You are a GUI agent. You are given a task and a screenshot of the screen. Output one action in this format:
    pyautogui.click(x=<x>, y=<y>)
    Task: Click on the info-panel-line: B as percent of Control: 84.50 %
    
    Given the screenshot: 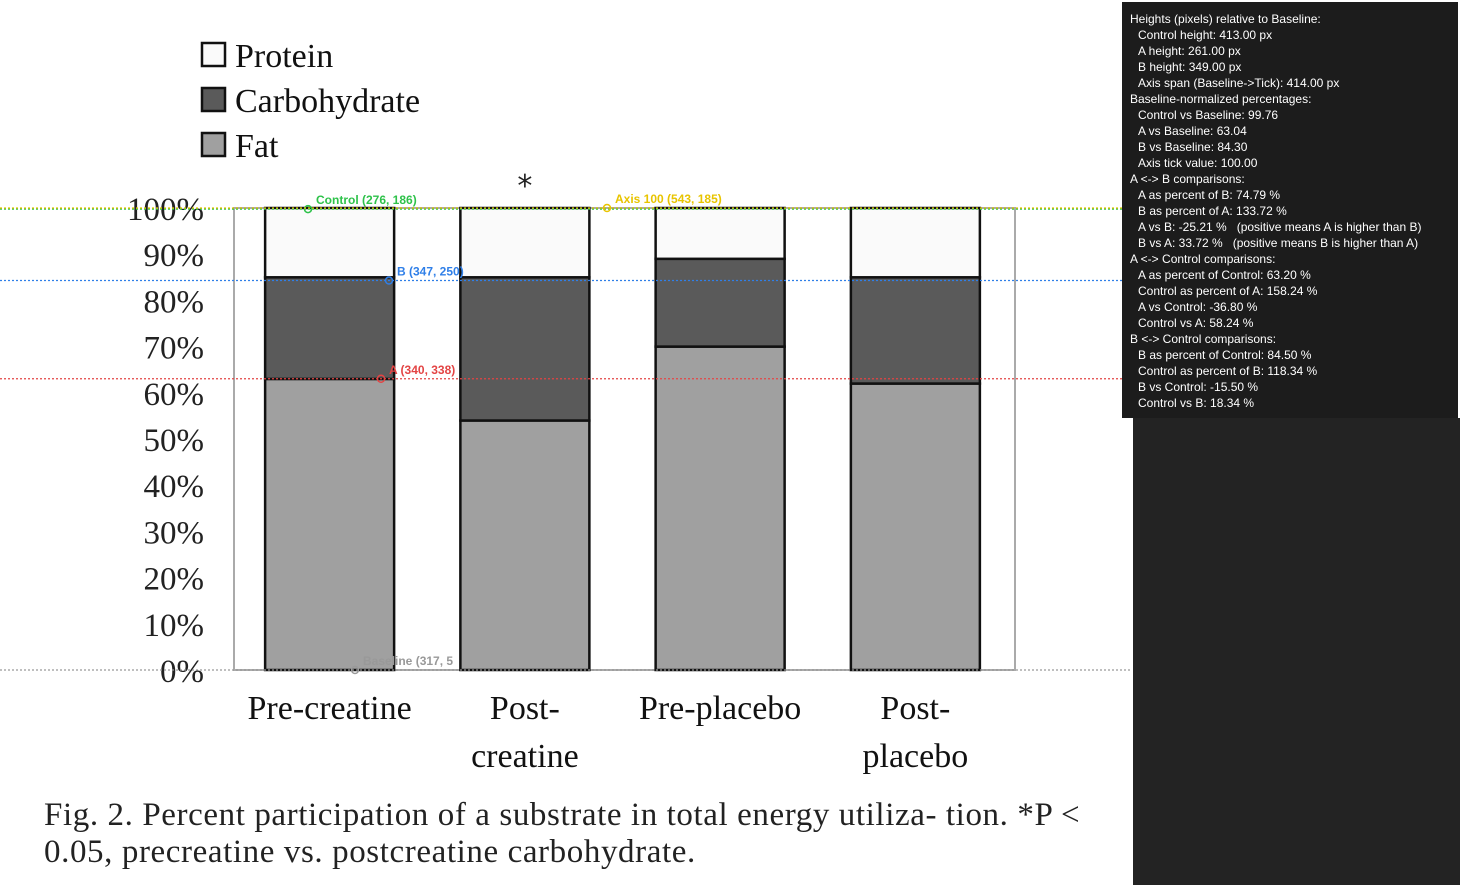 What is the action you would take?
    pyautogui.click(x=1225, y=355)
    